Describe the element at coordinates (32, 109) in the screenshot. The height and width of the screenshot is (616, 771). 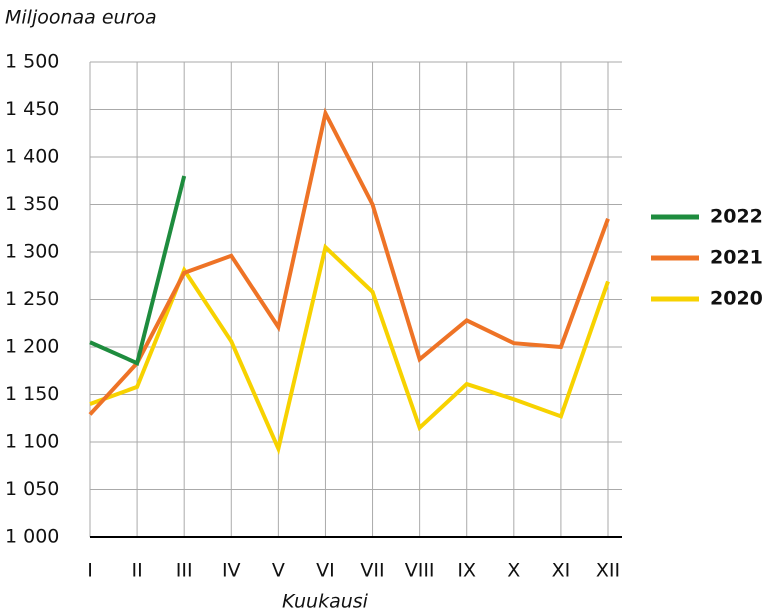
I see `y-tick-label: 1 450` at that location.